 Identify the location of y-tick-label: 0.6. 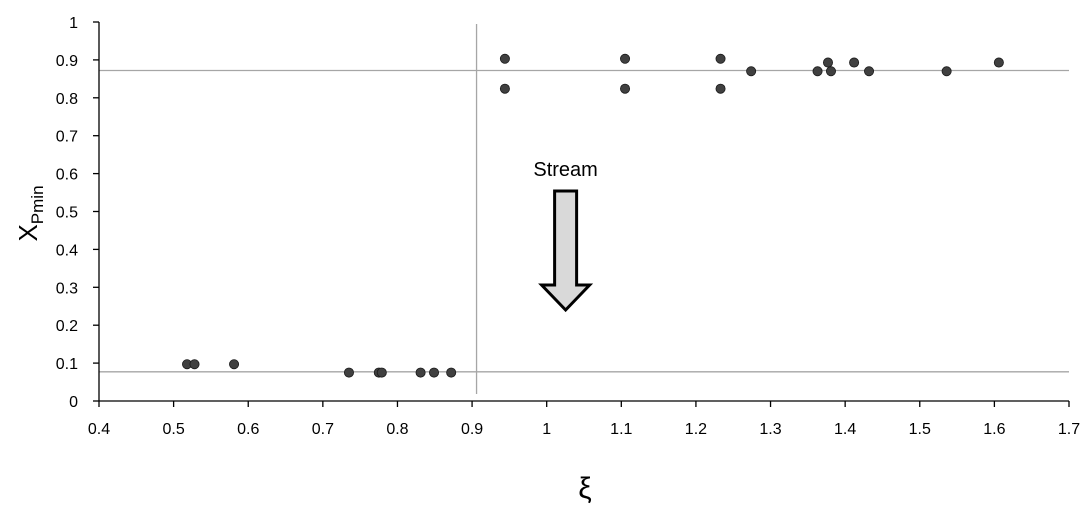
(67, 175).